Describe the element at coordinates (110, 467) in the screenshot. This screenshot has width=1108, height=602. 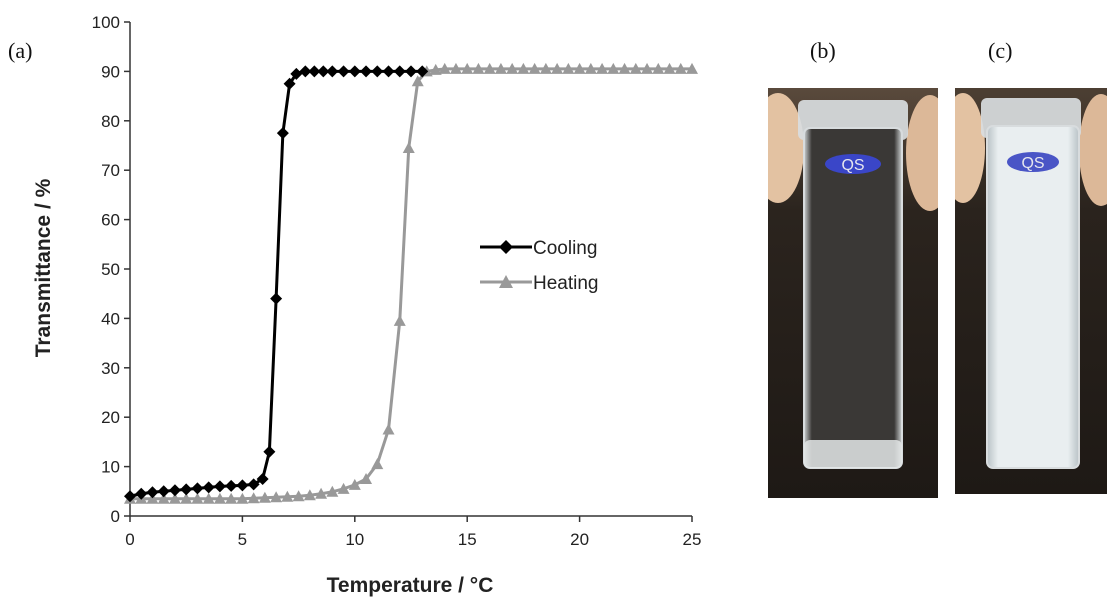
I see `y-tick-label: 10` at that location.